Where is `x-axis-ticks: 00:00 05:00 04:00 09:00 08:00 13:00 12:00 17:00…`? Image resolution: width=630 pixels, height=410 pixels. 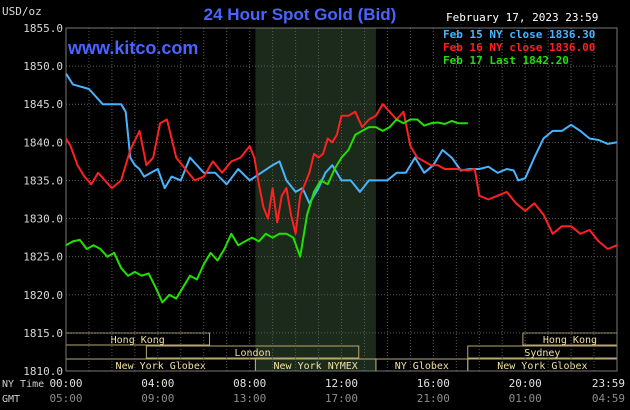
x-axis-ticks: 00:00 05:00 04:00 09:00 08:00 13:00 12:00 17:00… is located at coordinates (337, 391).